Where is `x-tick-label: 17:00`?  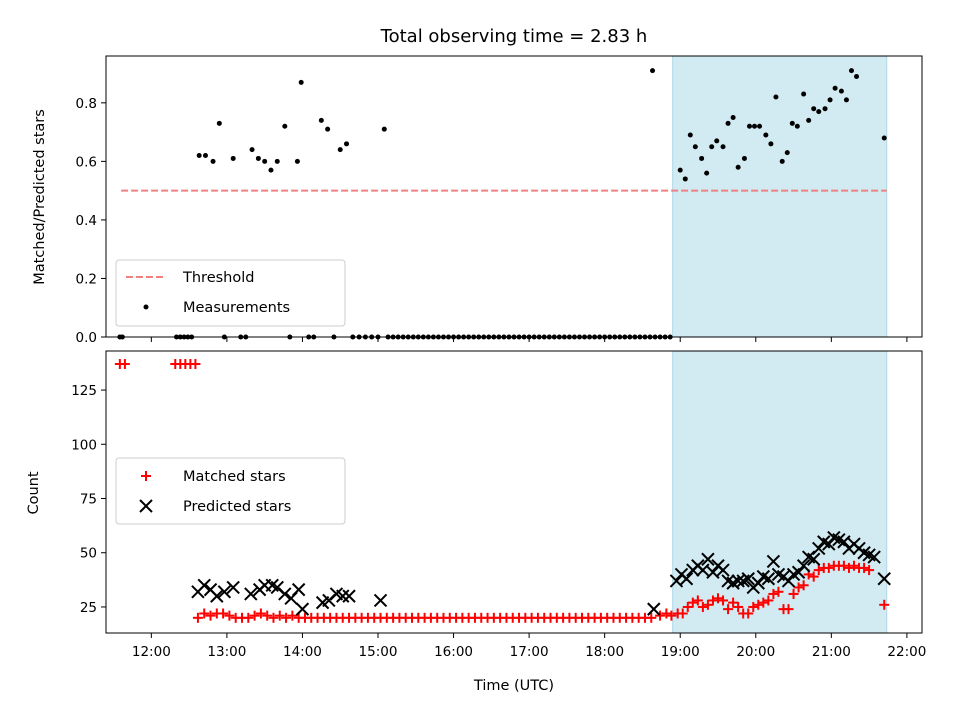 x-tick-label: 17:00 is located at coordinates (529, 652).